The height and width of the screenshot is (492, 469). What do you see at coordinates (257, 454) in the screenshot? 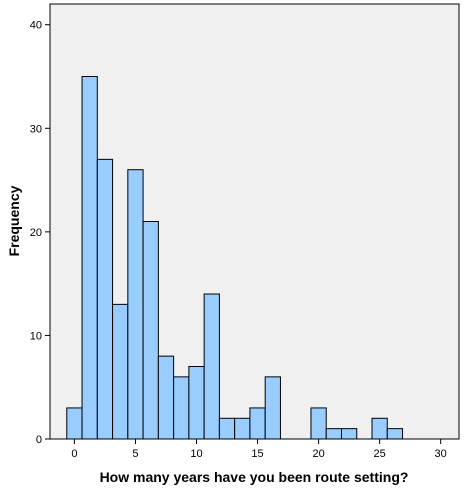
I see `x-tick-label: 15` at bounding box center [257, 454].